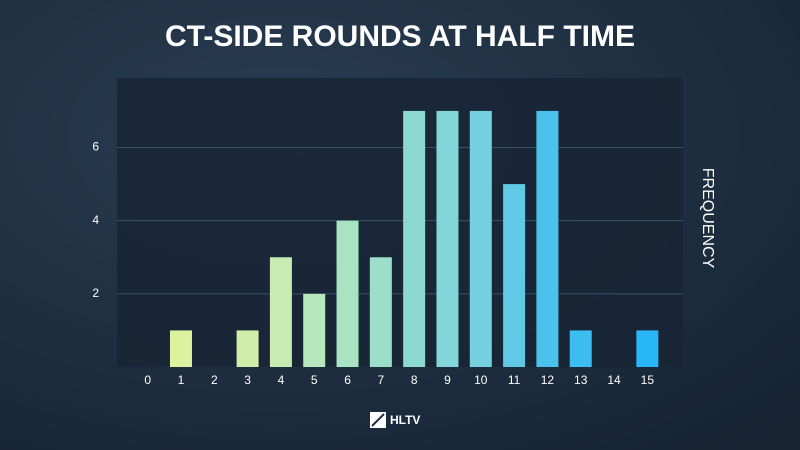 This screenshot has height=450, width=800. What do you see at coordinates (314, 380) in the screenshot?
I see `x-tick-label: 5` at bounding box center [314, 380].